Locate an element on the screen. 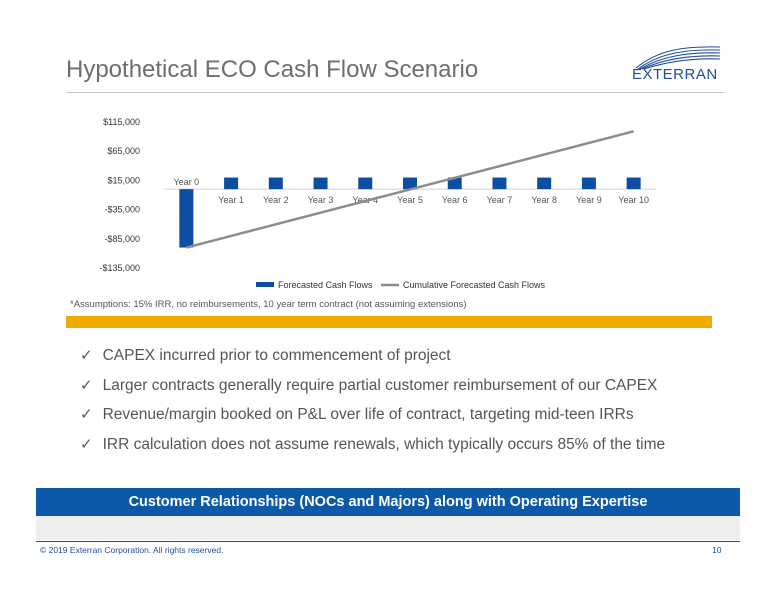  cumulative-line is located at coordinates (410, 189).